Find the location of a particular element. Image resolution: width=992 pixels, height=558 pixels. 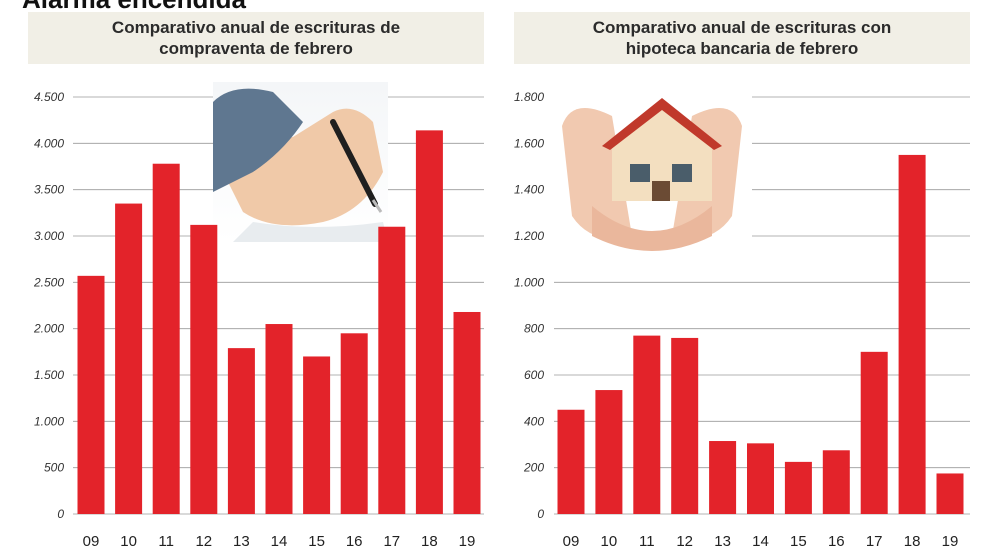

y-tick-label: 800 is located at coordinates (534, 329).